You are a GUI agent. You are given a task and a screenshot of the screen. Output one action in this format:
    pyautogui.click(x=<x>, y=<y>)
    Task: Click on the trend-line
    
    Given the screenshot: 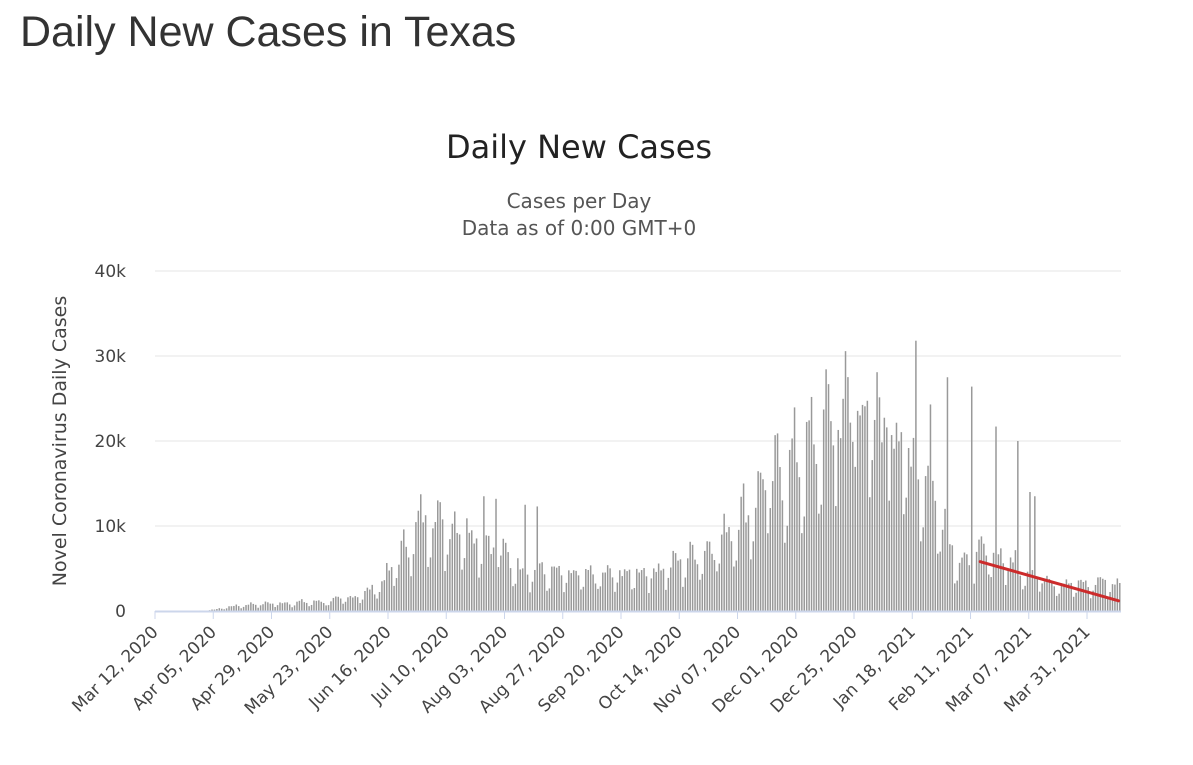 What is the action you would take?
    pyautogui.click(x=1049, y=581)
    